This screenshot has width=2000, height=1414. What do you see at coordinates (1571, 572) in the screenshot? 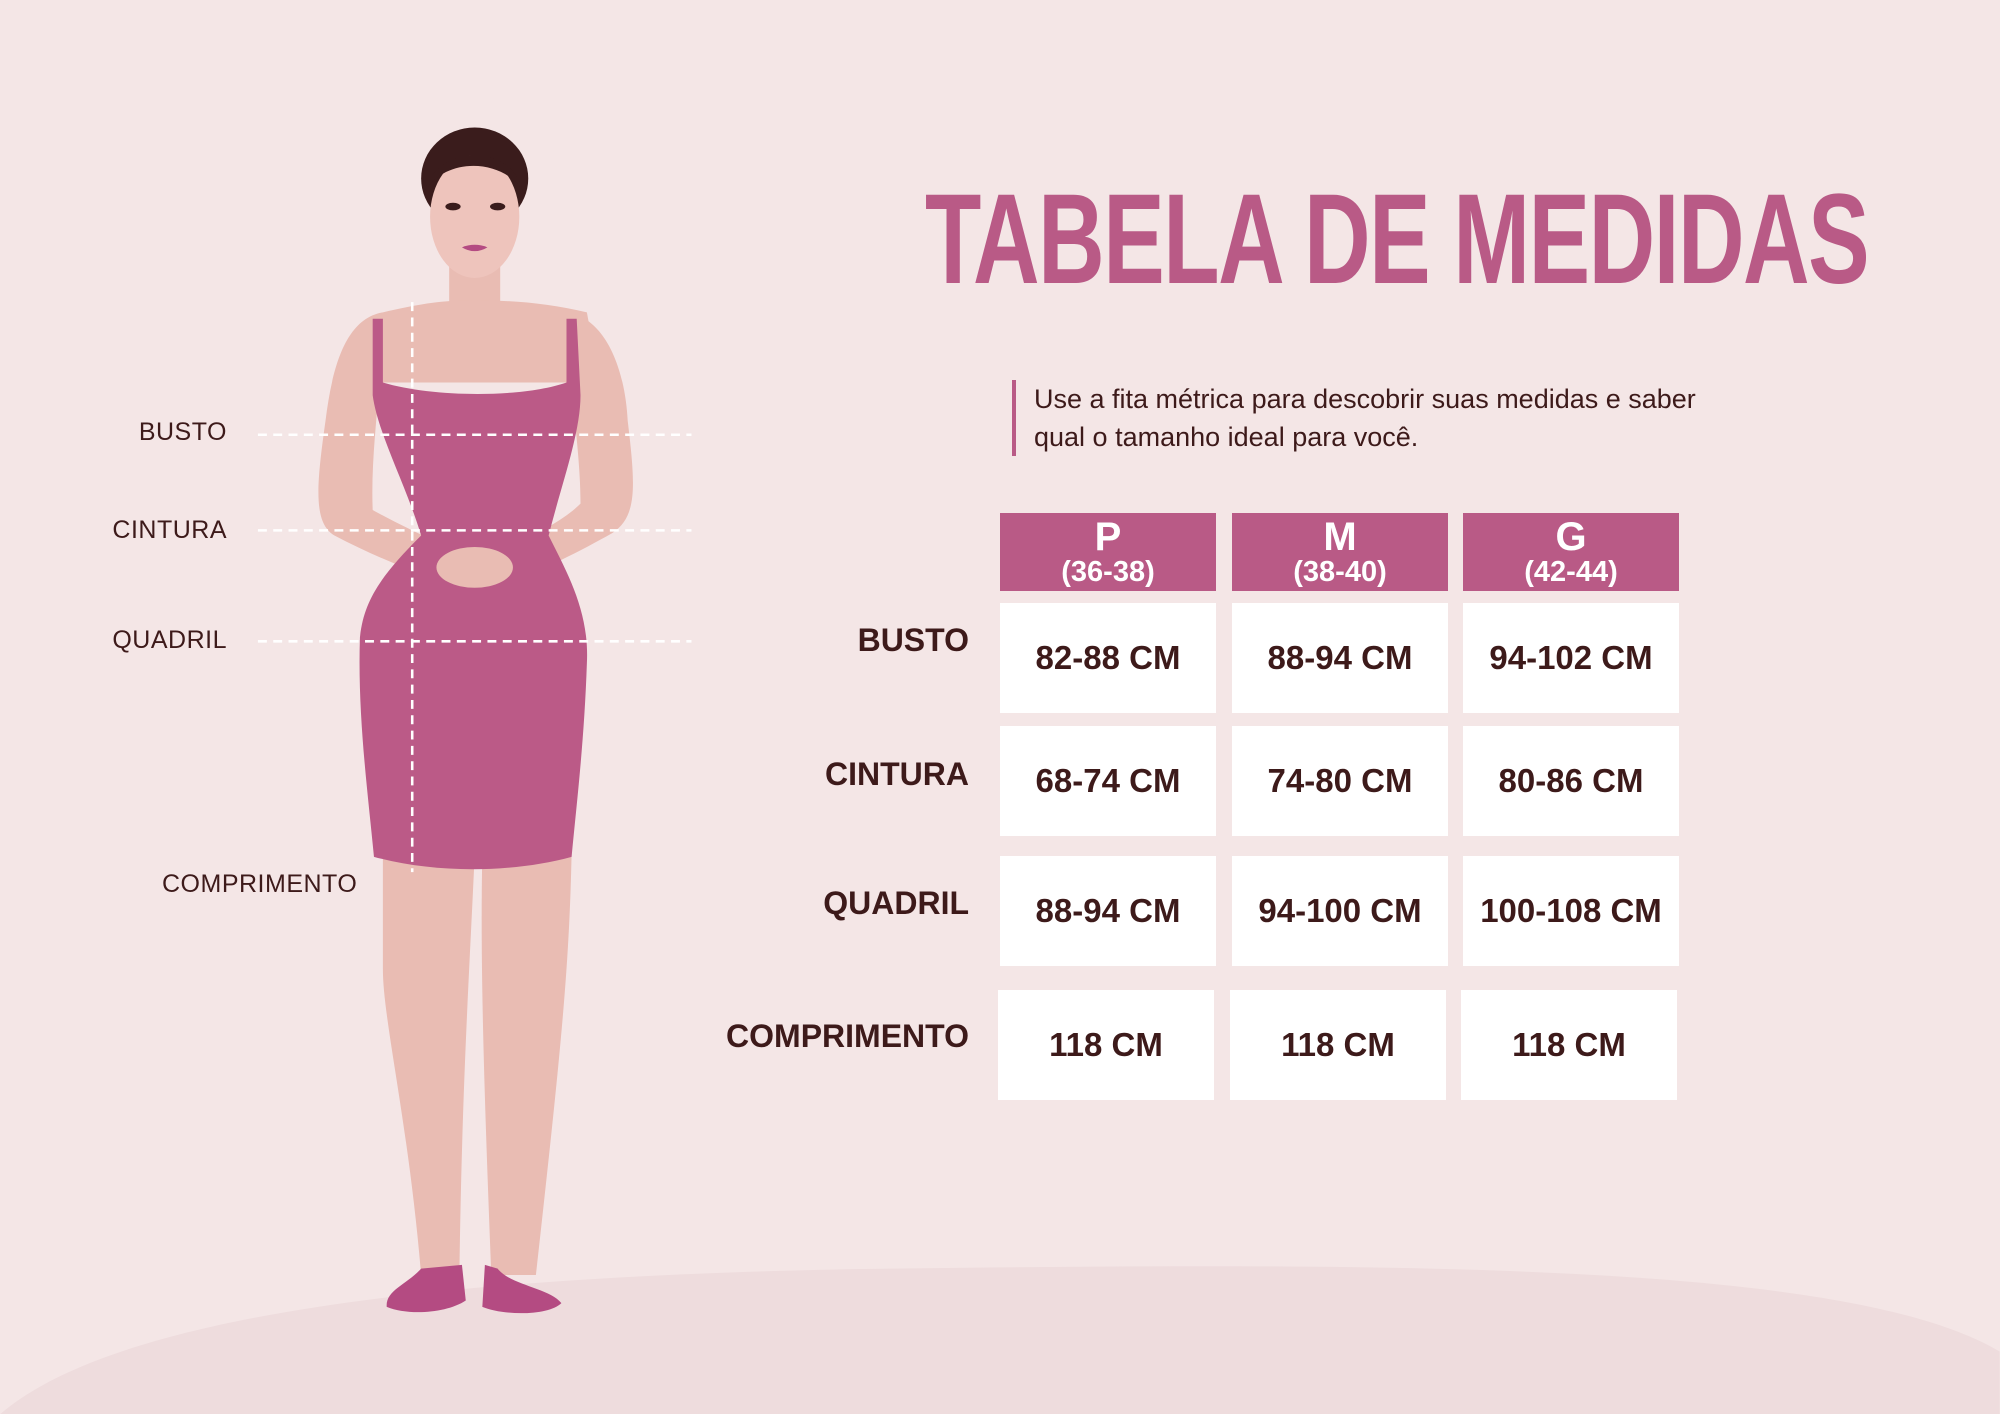
I see `size-range: (42-44)` at bounding box center [1571, 572].